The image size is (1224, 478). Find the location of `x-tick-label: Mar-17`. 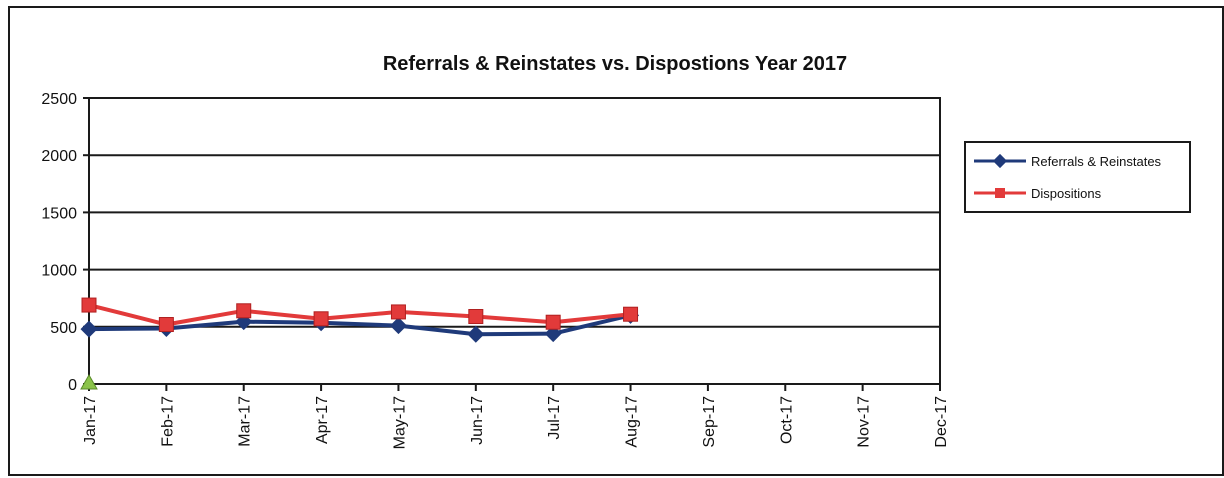

x-tick-label: Mar-17 is located at coordinates (245, 421).